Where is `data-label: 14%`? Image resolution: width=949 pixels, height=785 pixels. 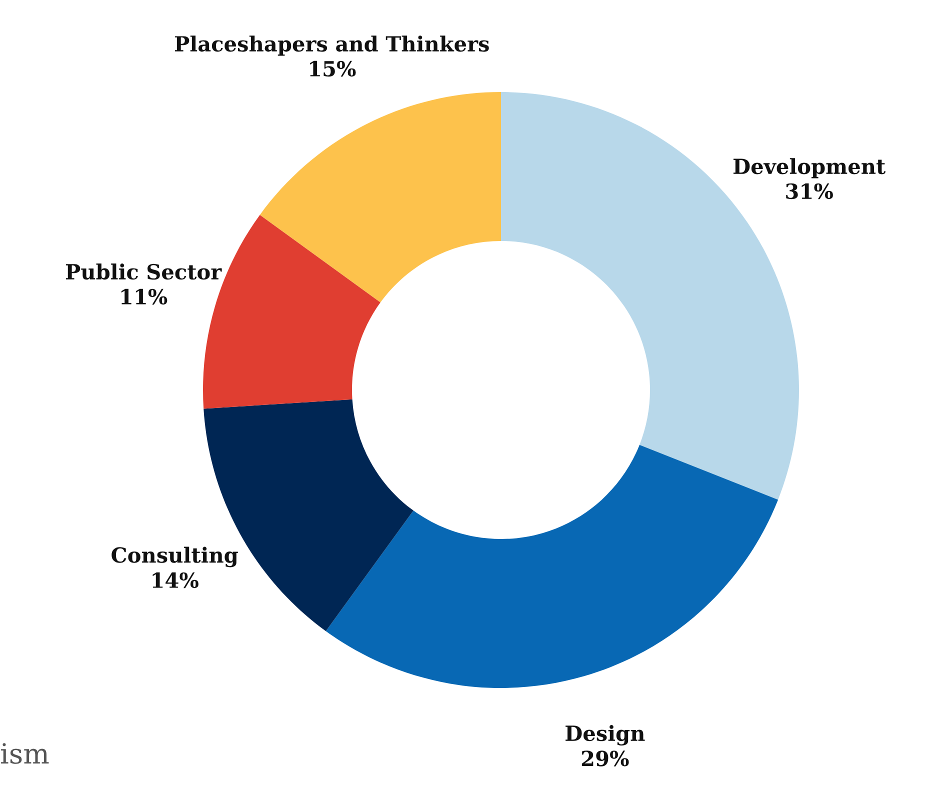
data-label: 14% is located at coordinates (175, 580).